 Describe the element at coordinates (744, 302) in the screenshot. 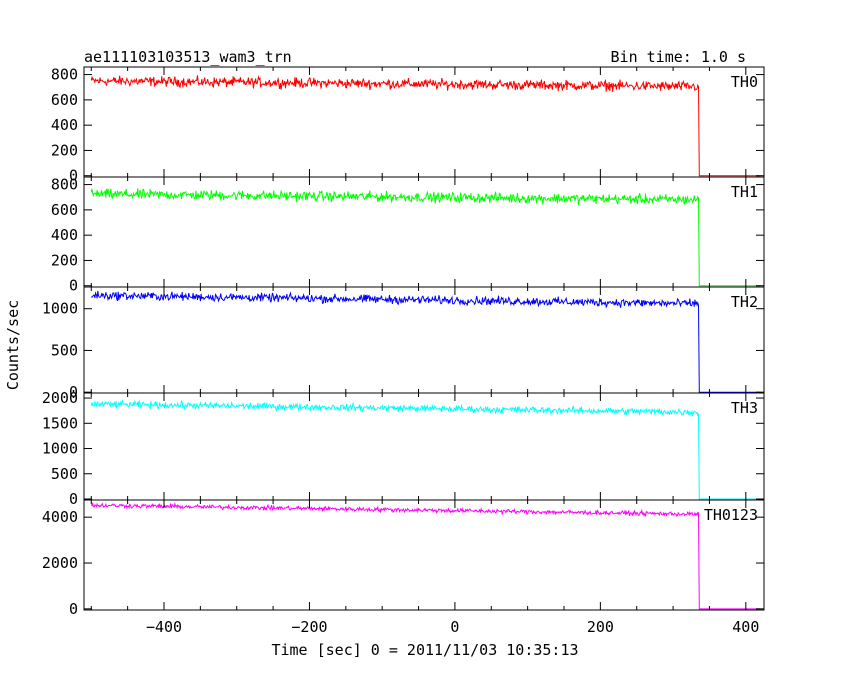

I see `panel-label-th2: TH2` at that location.